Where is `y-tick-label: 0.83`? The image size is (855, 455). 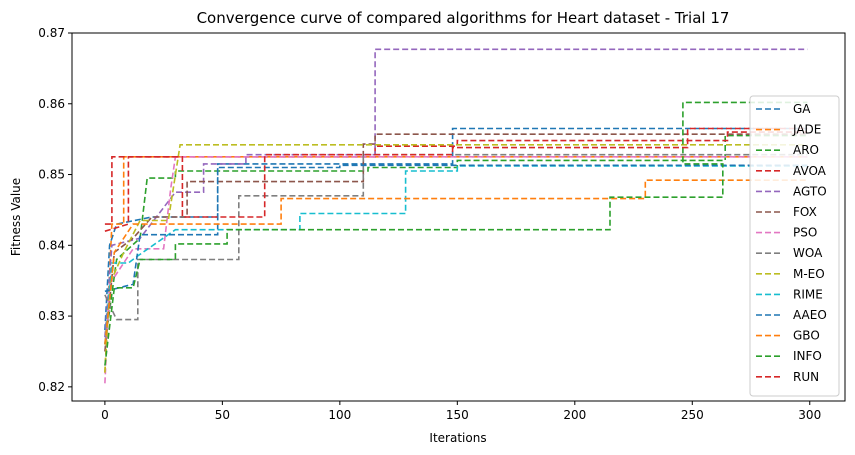 y-tick-label: 0.83 is located at coordinates (51, 316).